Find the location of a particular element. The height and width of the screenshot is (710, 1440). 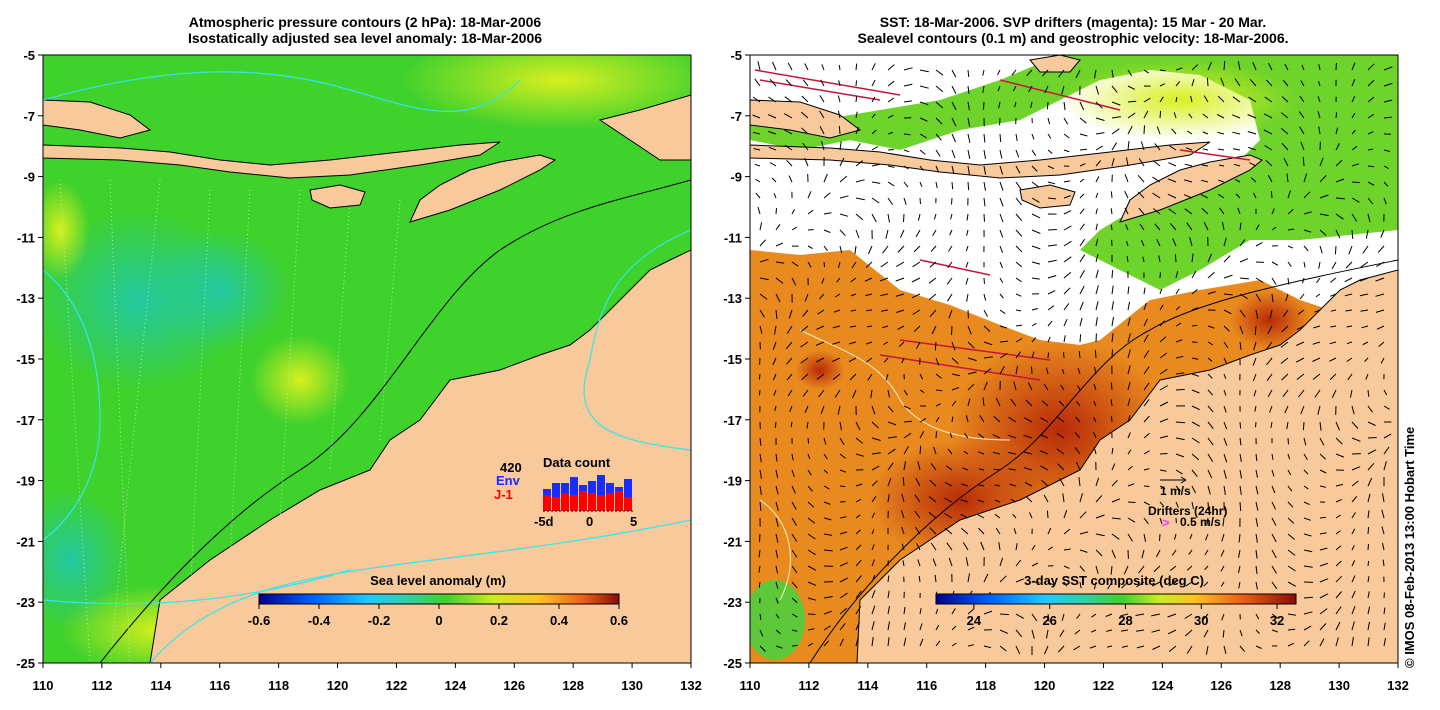

j1-count-bar is located at coordinates (619, 501).